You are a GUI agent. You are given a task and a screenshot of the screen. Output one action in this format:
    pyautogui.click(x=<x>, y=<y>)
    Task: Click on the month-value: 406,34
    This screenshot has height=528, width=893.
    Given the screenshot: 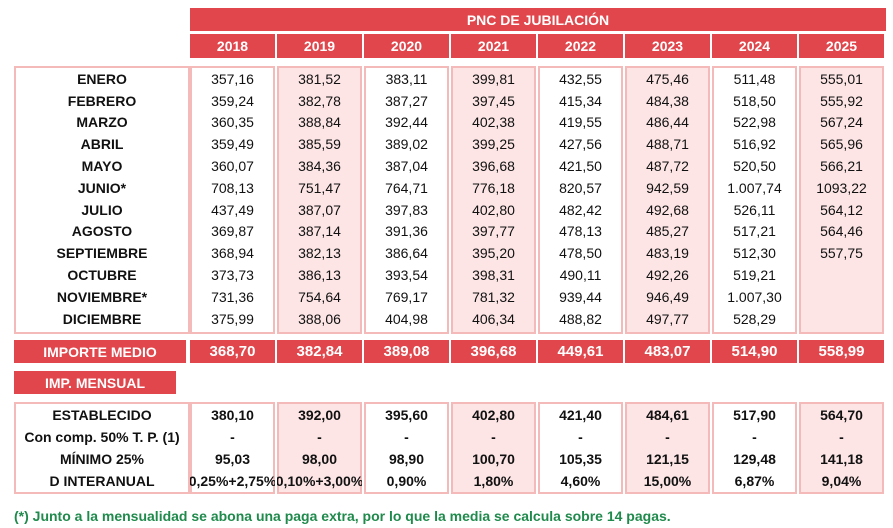 What is the action you would take?
    pyautogui.click(x=493, y=318)
    